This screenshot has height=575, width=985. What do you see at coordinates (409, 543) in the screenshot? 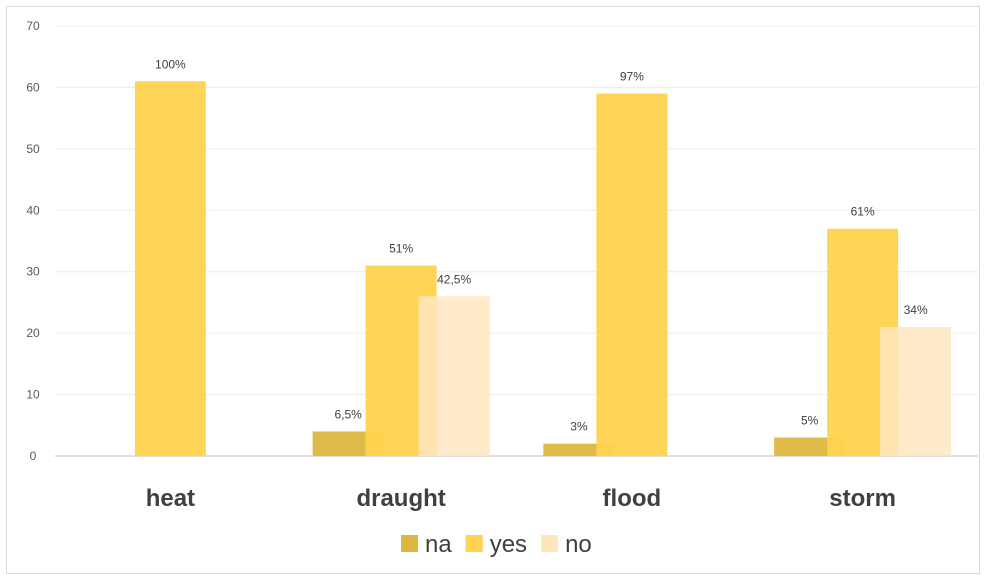
I see `legend-swatch-na` at bounding box center [409, 543].